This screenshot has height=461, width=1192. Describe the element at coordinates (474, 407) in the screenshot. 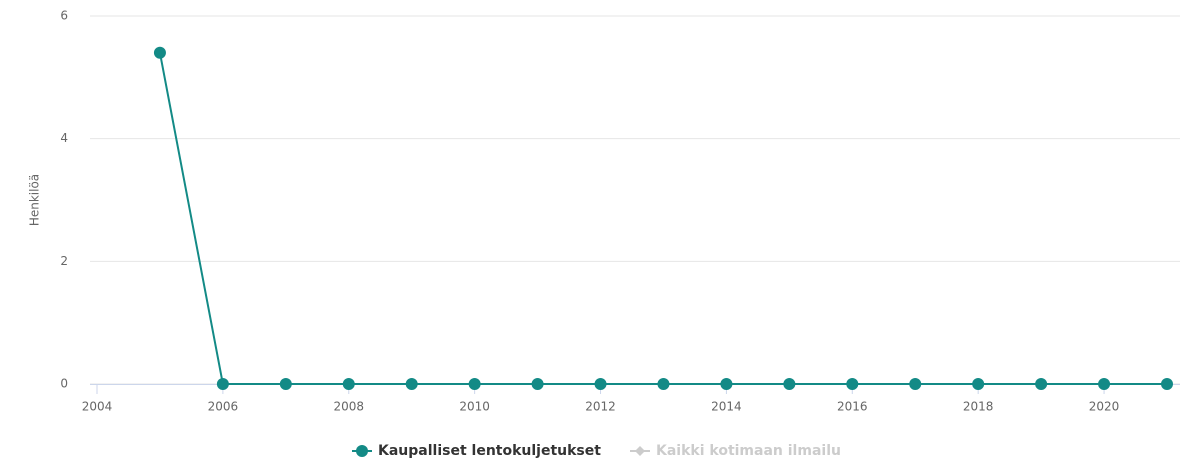

I see `x-tick-label: 2010` at that location.